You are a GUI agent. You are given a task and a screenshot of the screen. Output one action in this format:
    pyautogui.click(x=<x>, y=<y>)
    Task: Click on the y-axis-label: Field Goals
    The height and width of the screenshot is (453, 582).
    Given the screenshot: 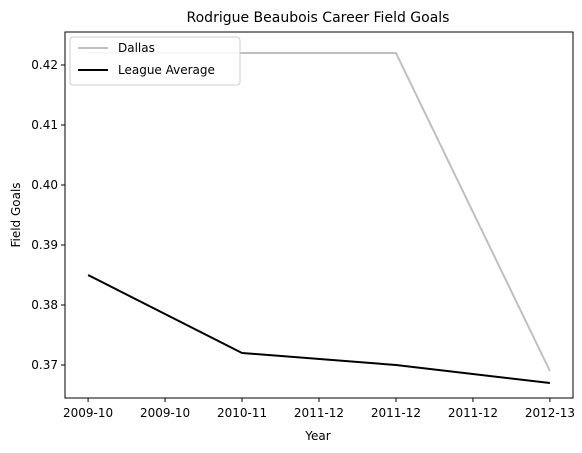 What is the action you would take?
    pyautogui.click(x=16, y=214)
    